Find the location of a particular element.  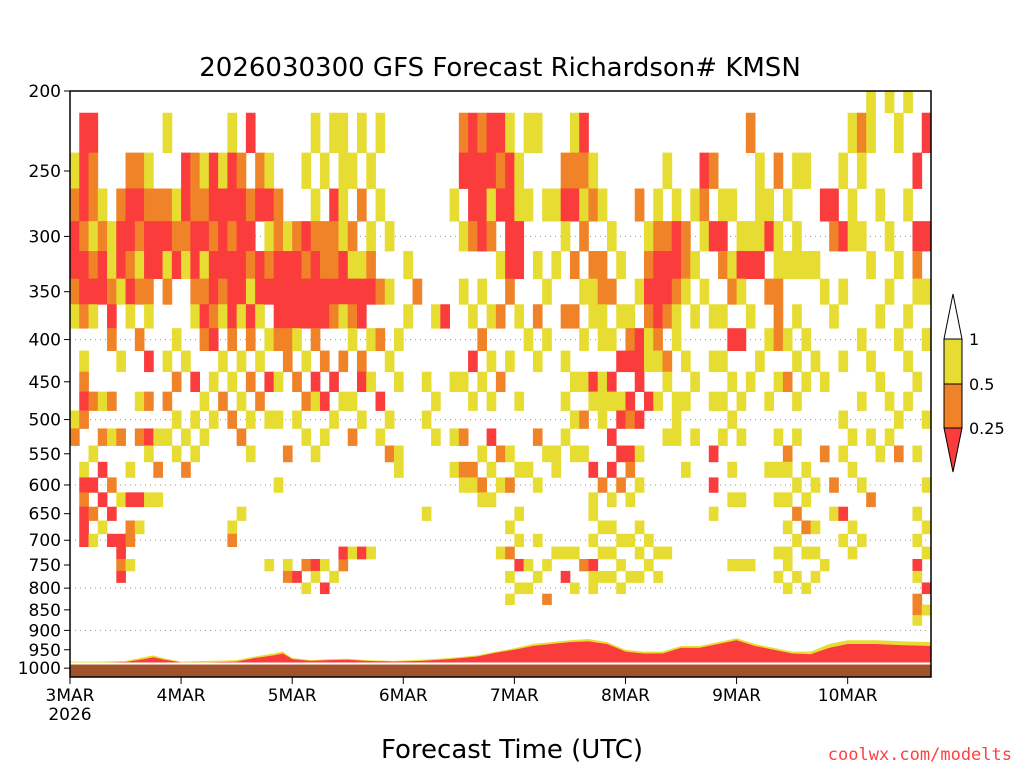

y-tick-label-550: 550 is located at coordinates (45, 455).